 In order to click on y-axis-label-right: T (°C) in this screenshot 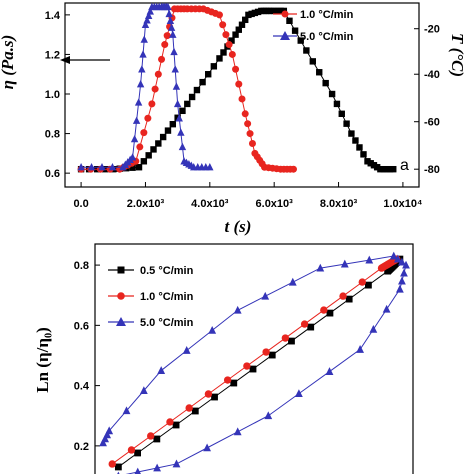, I will do `click(457, 55)`.